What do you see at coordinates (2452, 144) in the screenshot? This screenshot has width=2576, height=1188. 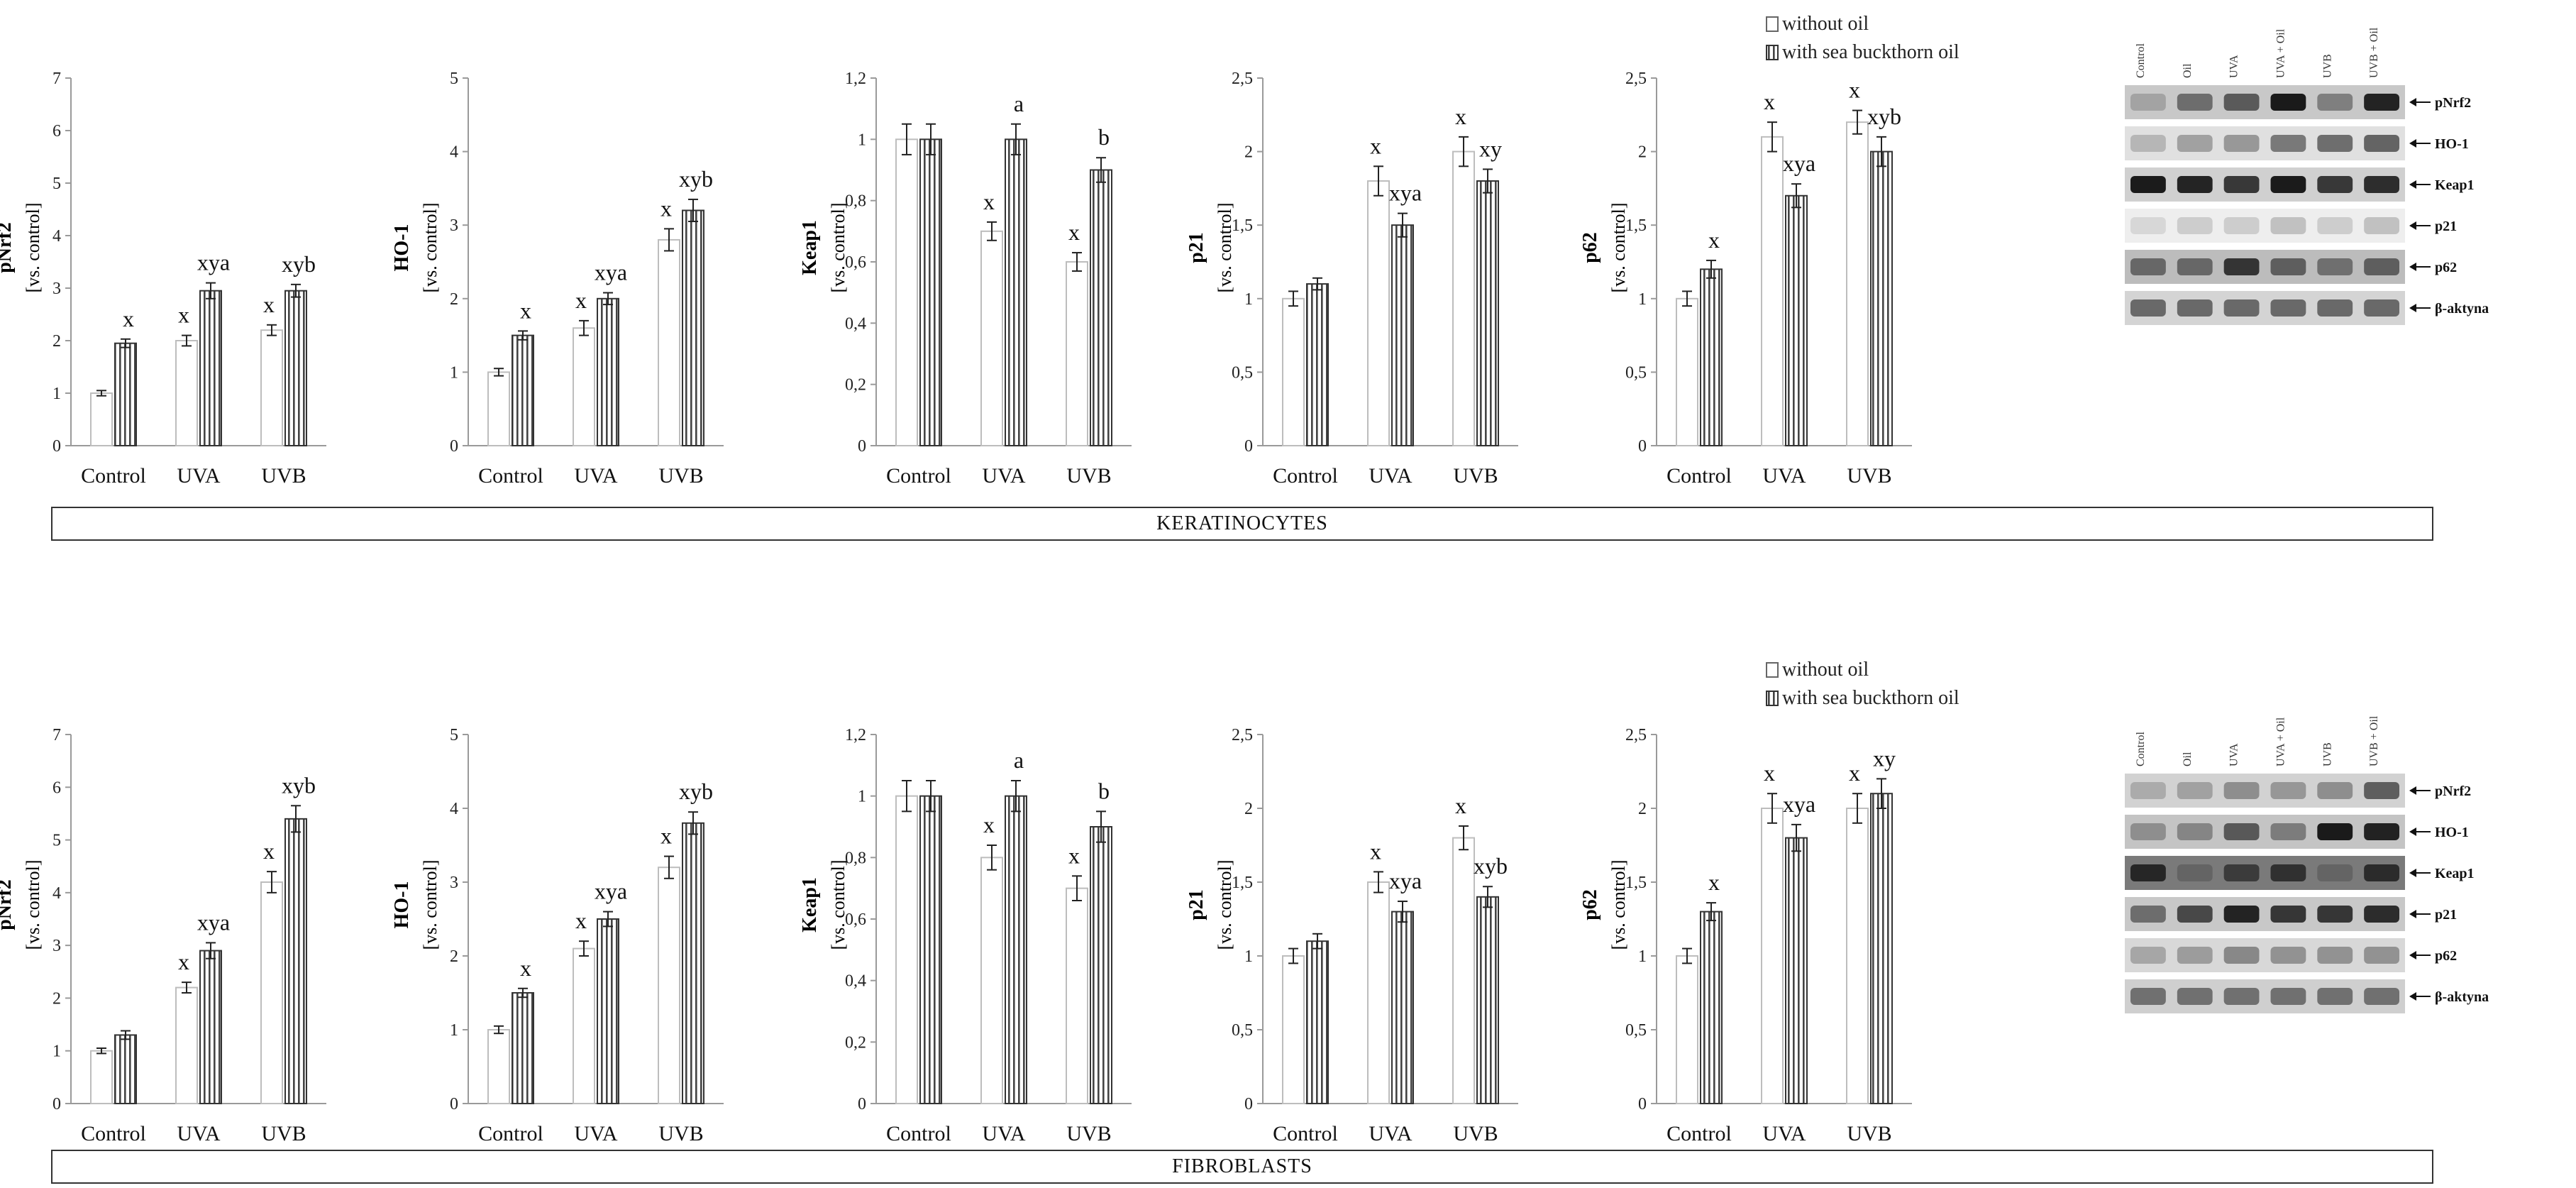 I see `blot-row-label: HO-1` at bounding box center [2452, 144].